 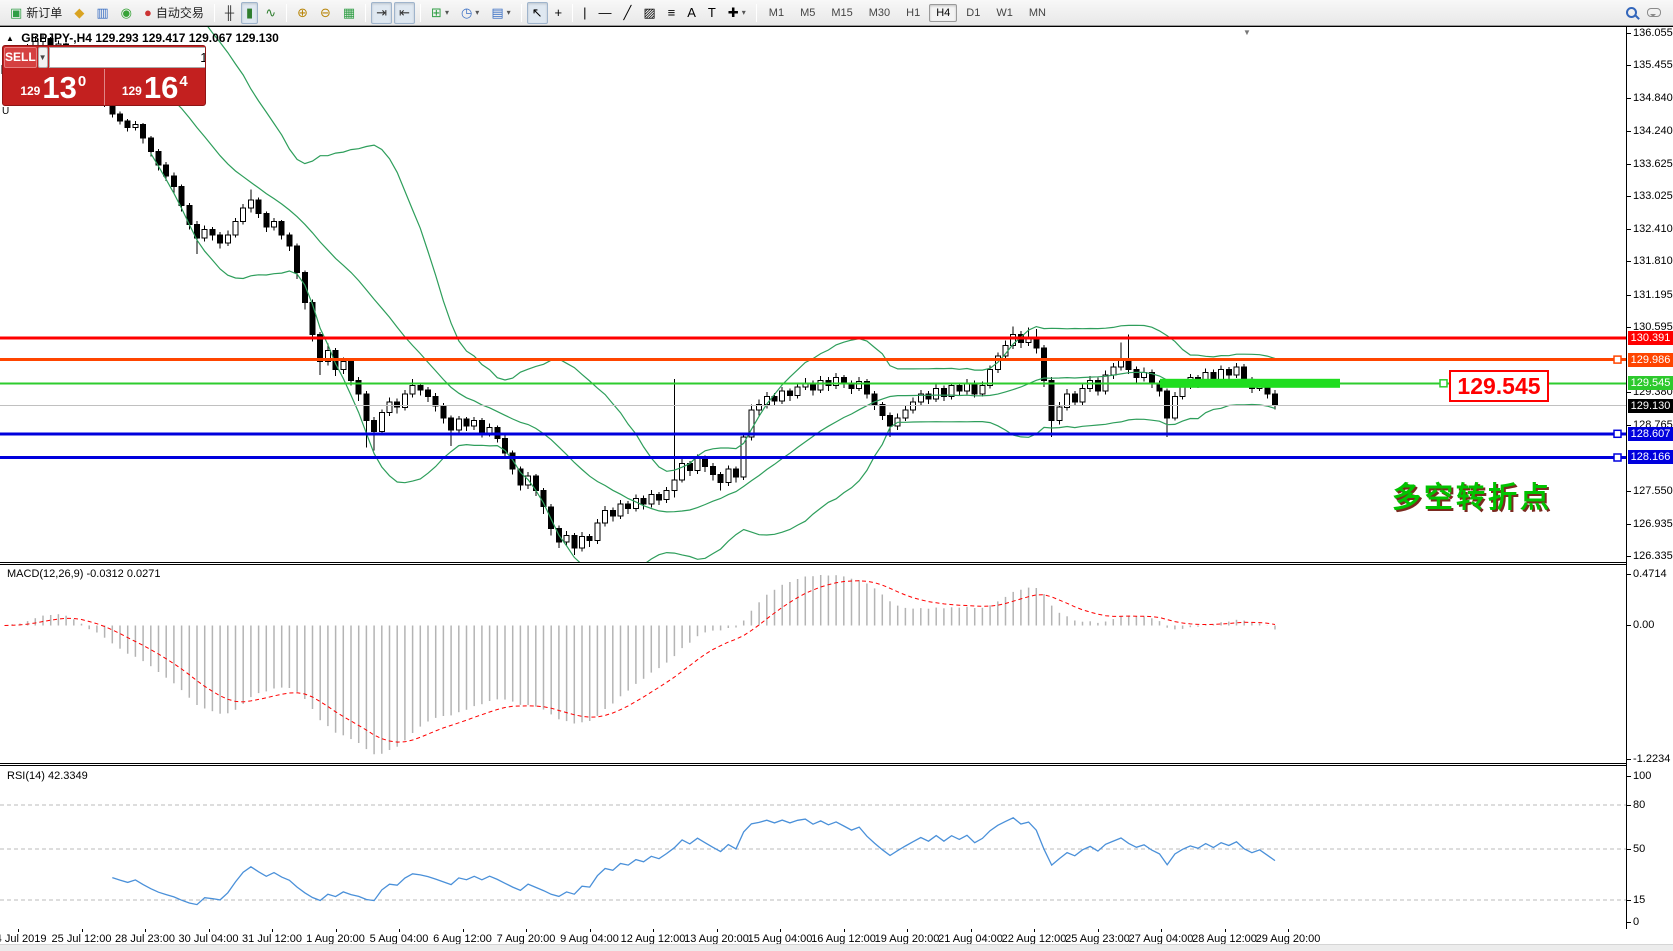 What do you see at coordinates (440, 13) in the screenshot?
I see `indicators-button: ⊞ ▾` at bounding box center [440, 13].